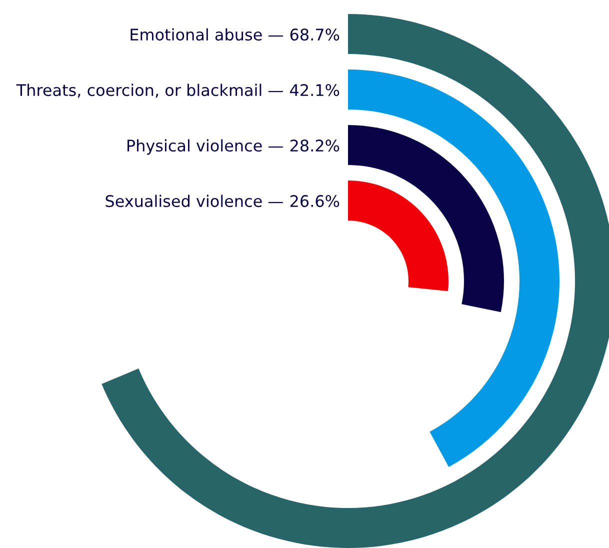 The image size is (609, 548). Describe the element at coordinates (205, 147) in the screenshot. I see `category-label: Physical violence —` at that location.